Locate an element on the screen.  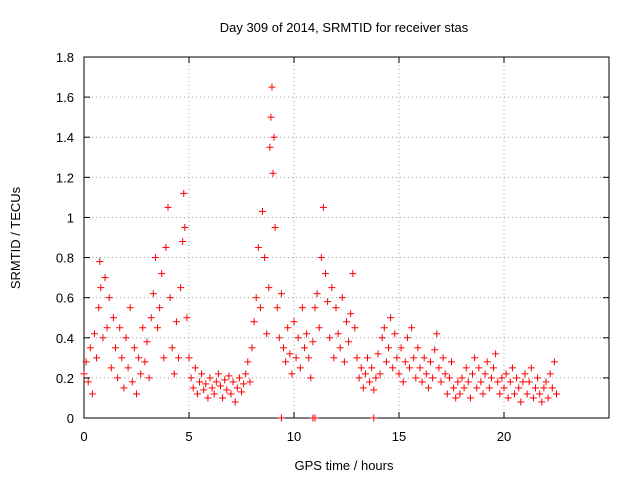
x-tick-label: 10 is located at coordinates (294, 436).